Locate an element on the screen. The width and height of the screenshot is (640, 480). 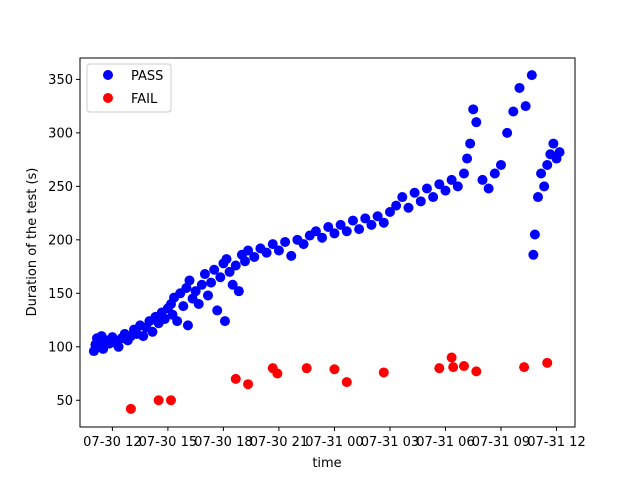
legend-label-fail: FAIL is located at coordinates (144, 99).